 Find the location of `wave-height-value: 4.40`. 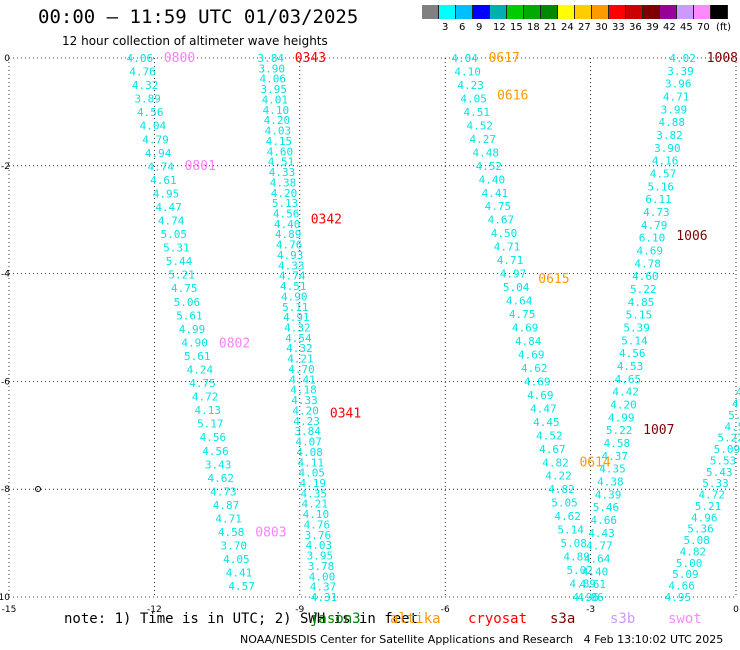

wave-height-value: 4.40 is located at coordinates (492, 179).